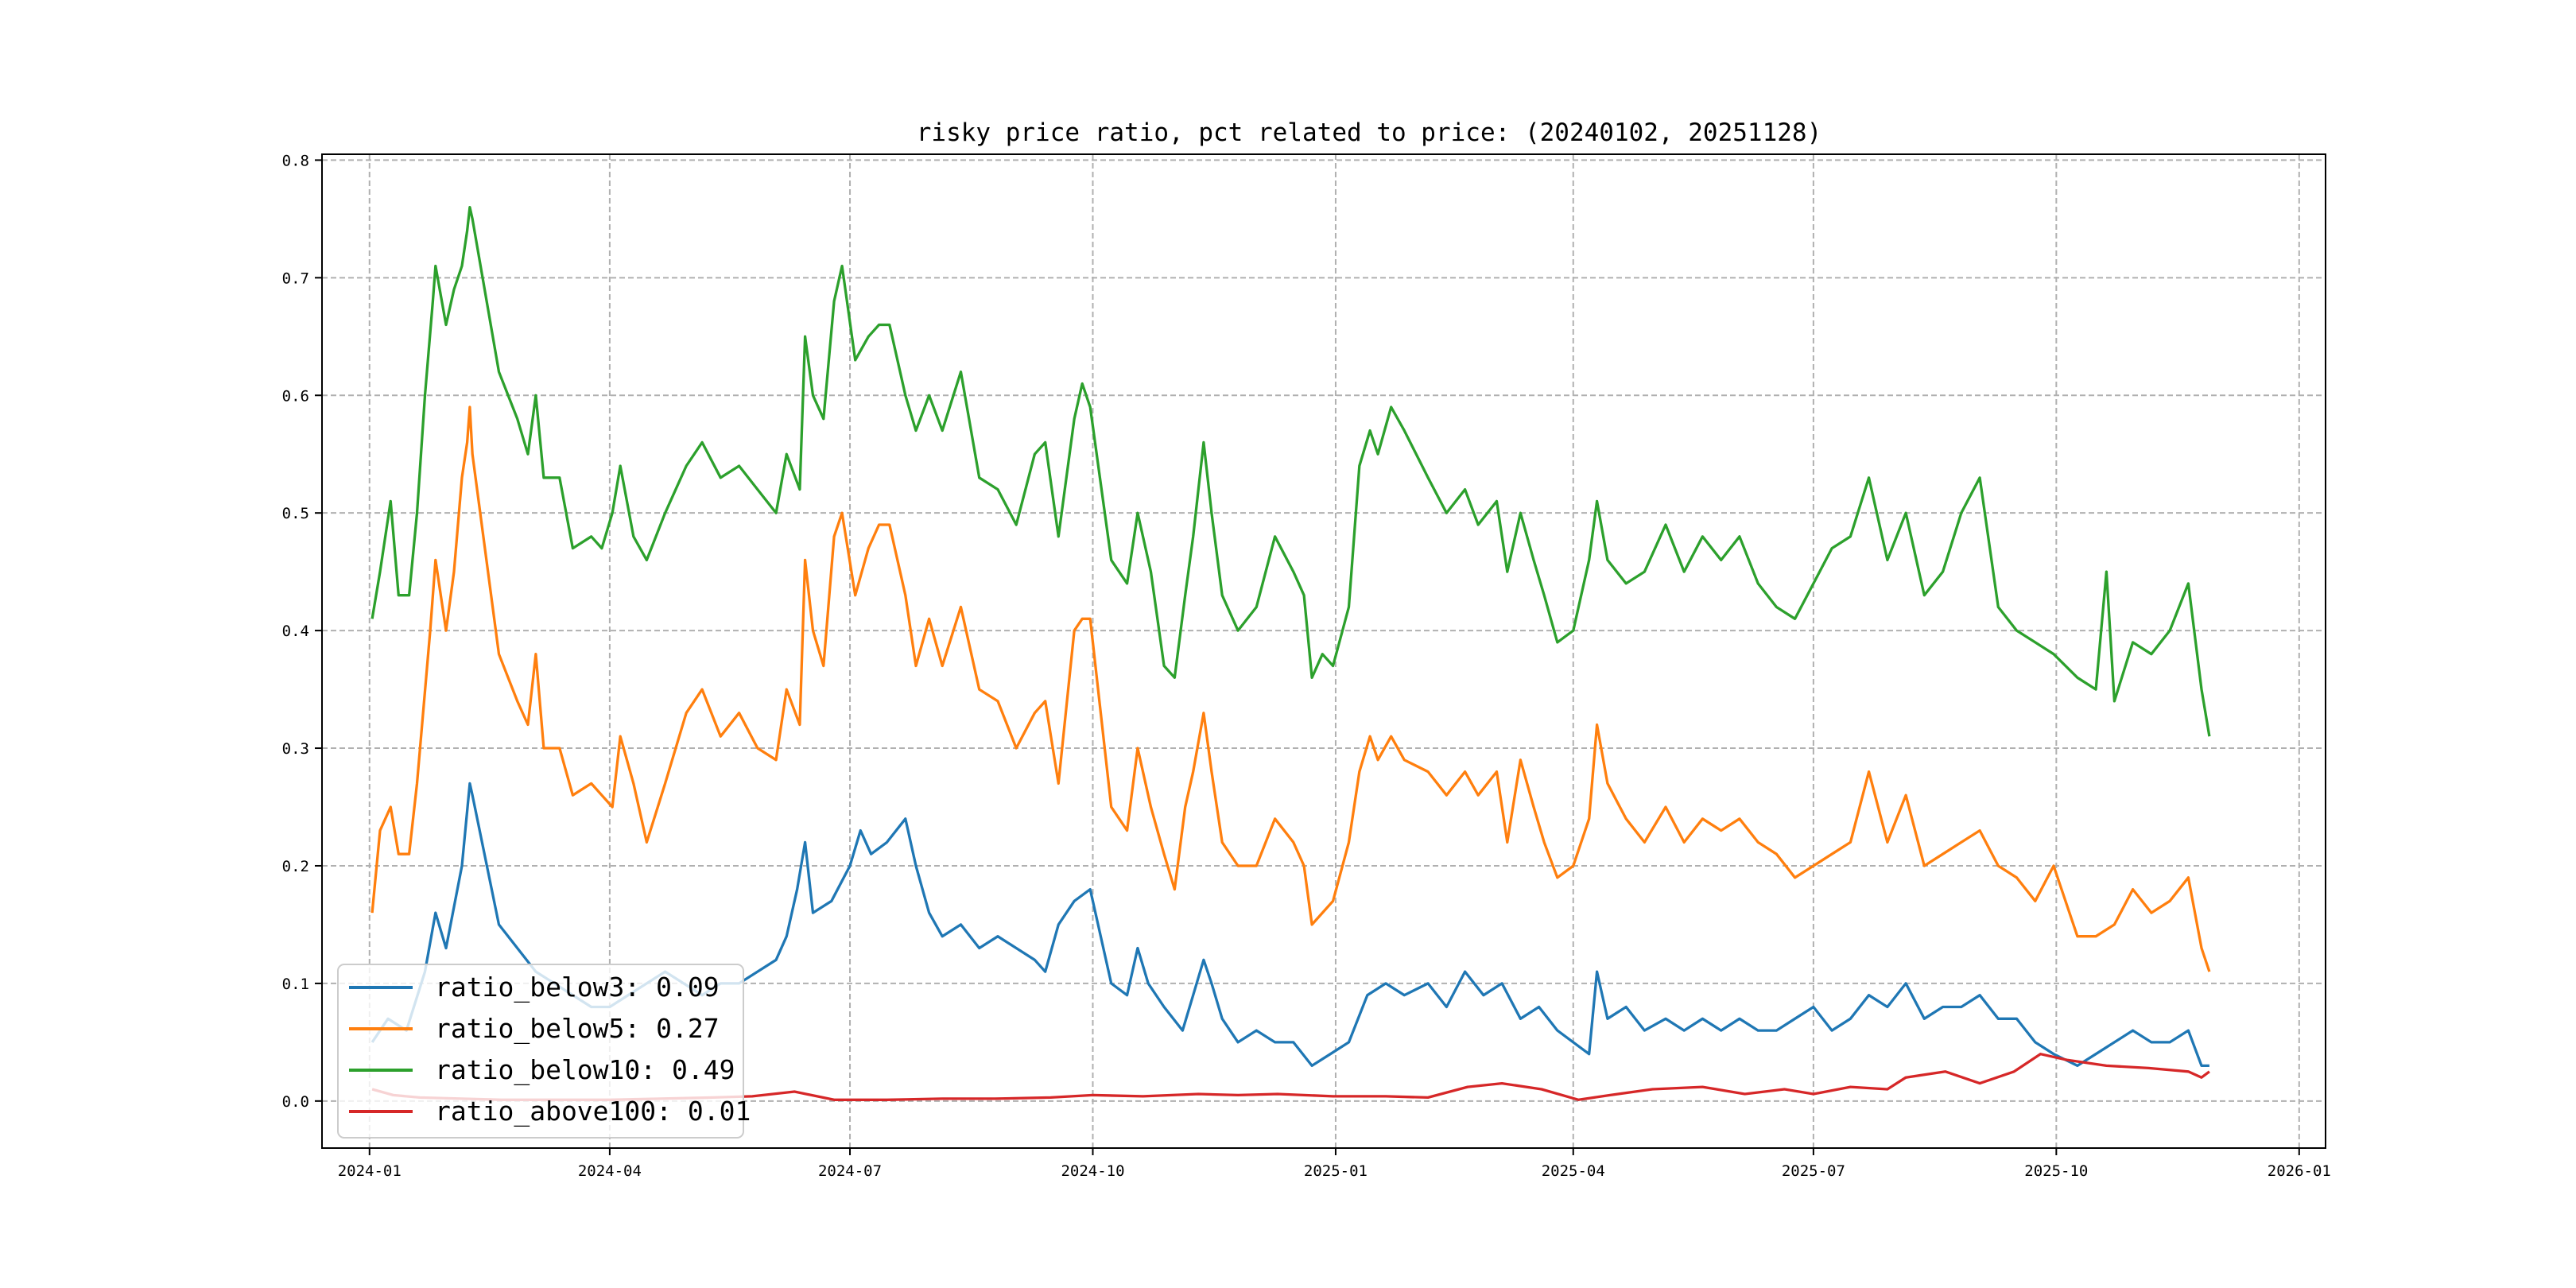 The width and height of the screenshot is (2576, 1288). Describe the element at coordinates (295, 279) in the screenshot. I see `y-tick-label: 0.7` at that location.